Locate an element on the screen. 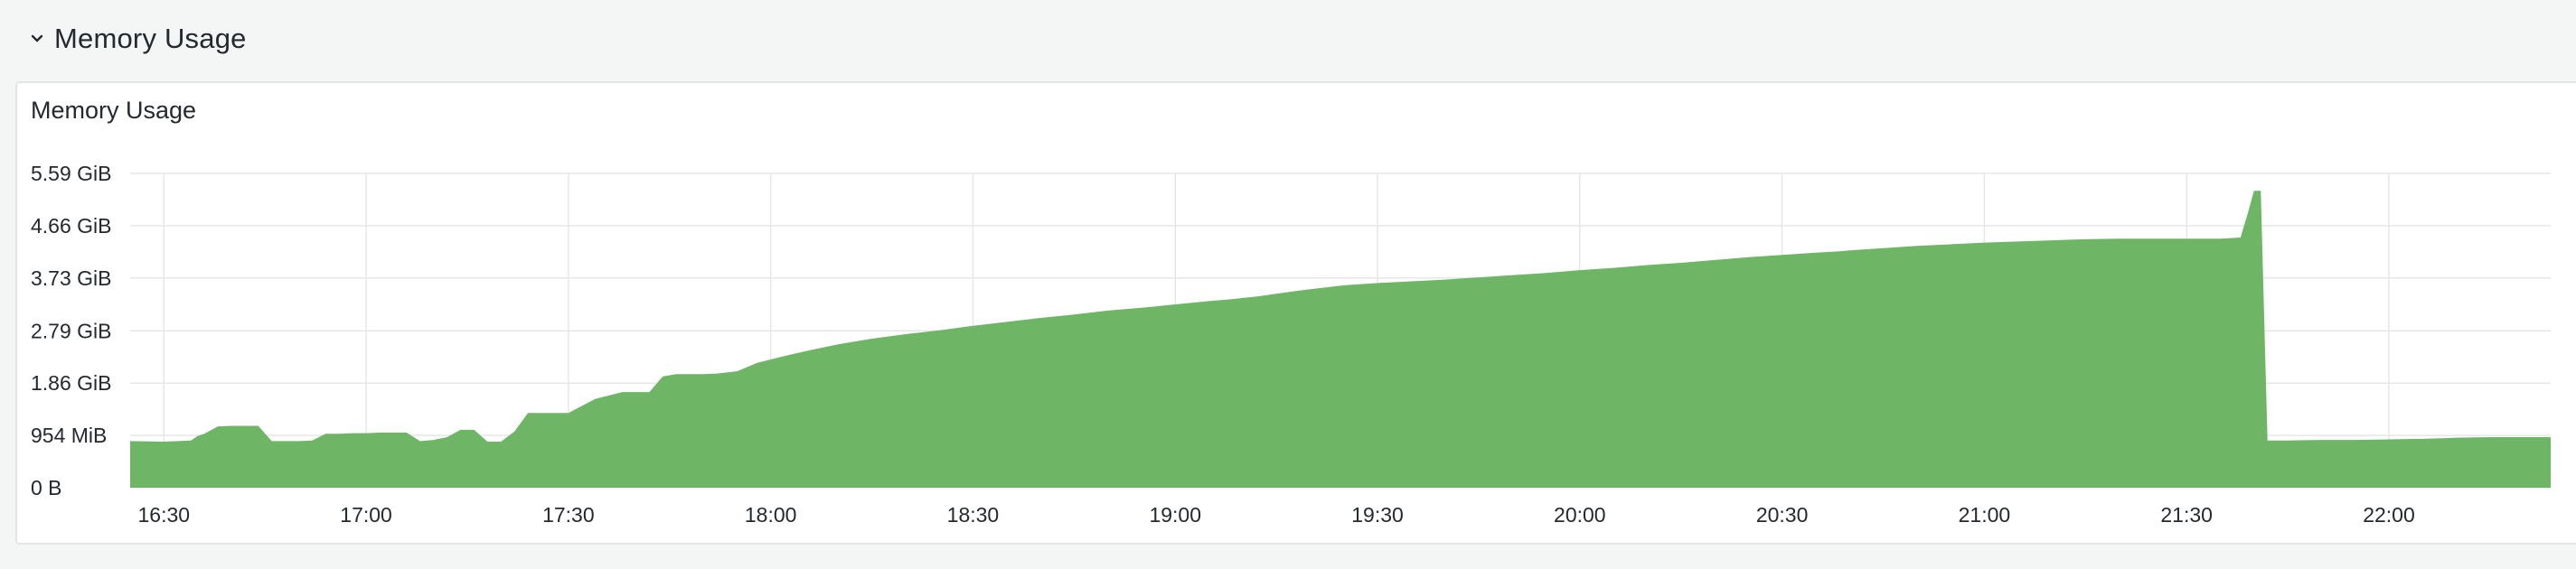  y-tick-label: 2.79 GiB is located at coordinates (71, 330).